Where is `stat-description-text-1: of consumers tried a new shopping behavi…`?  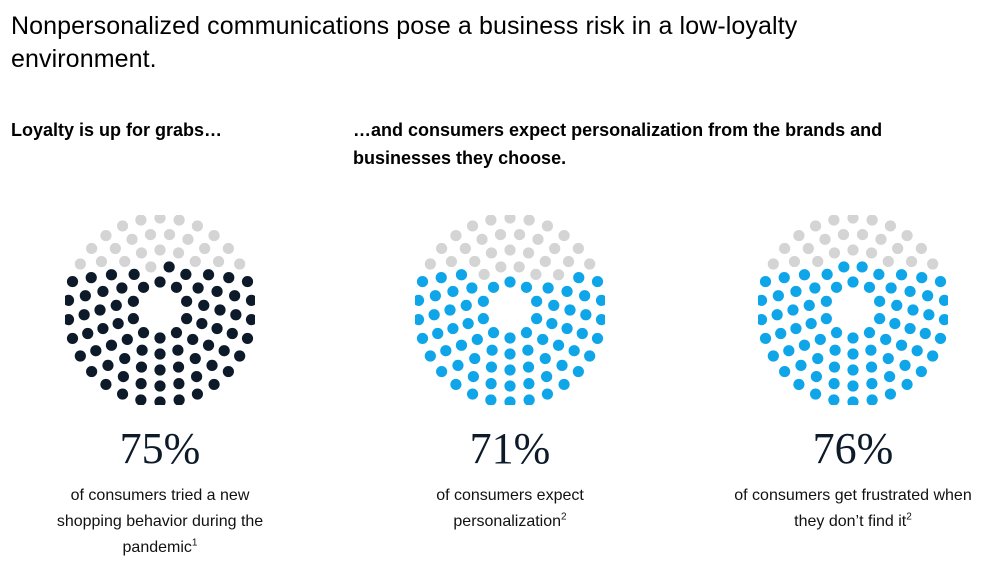 stat-description-text-1: of consumers tried a new shopping behavi… is located at coordinates (160, 521).